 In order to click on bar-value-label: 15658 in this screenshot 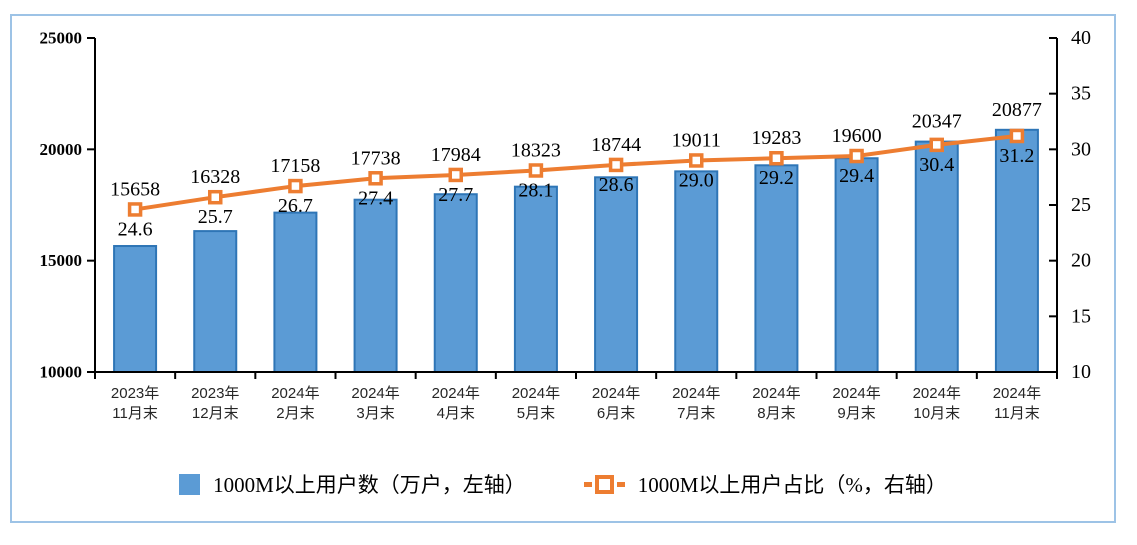, I will do `click(135, 189)`.